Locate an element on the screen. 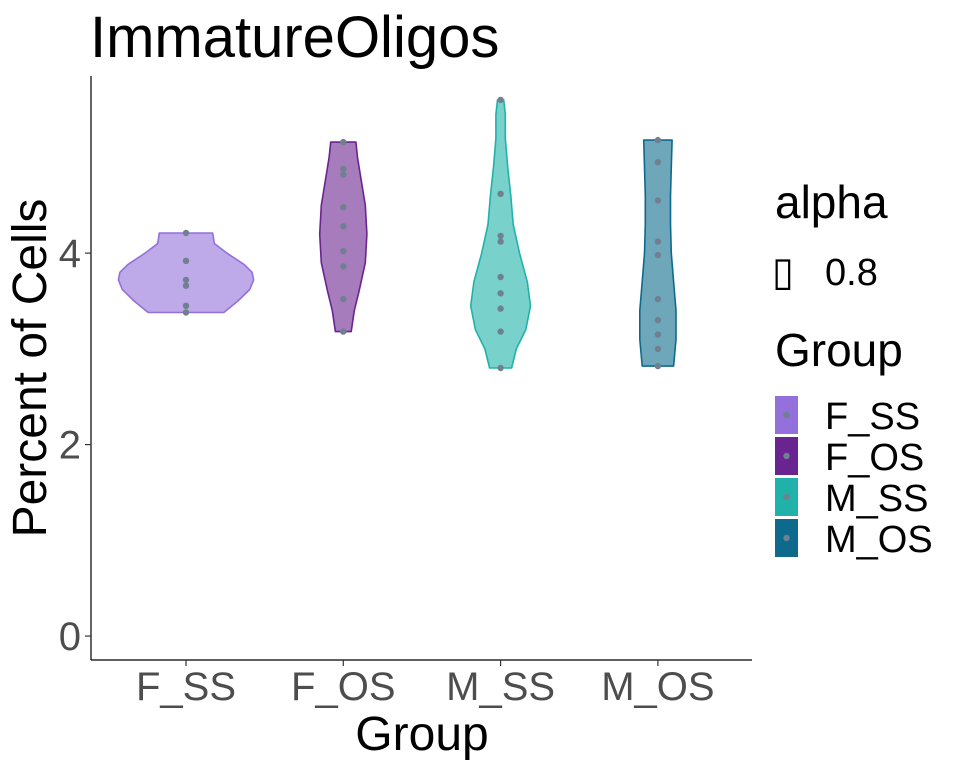  legend-item-label: F_OS is located at coordinates (874, 458).